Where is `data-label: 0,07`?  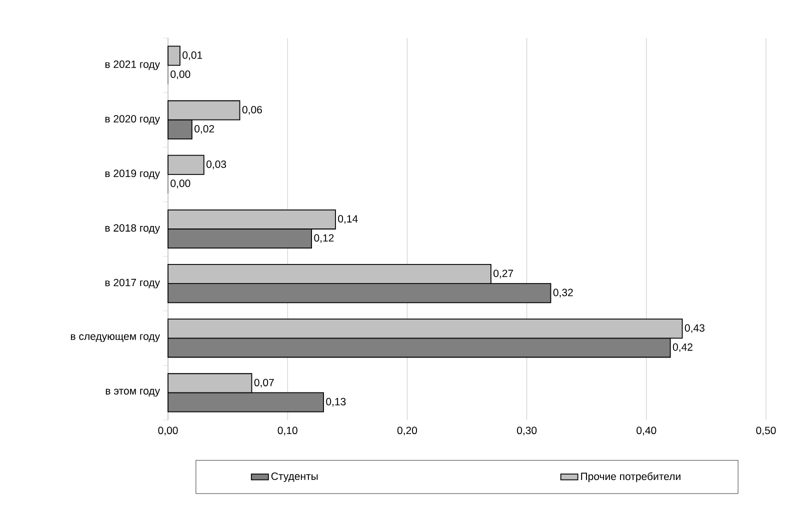 data-label: 0,07 is located at coordinates (264, 383).